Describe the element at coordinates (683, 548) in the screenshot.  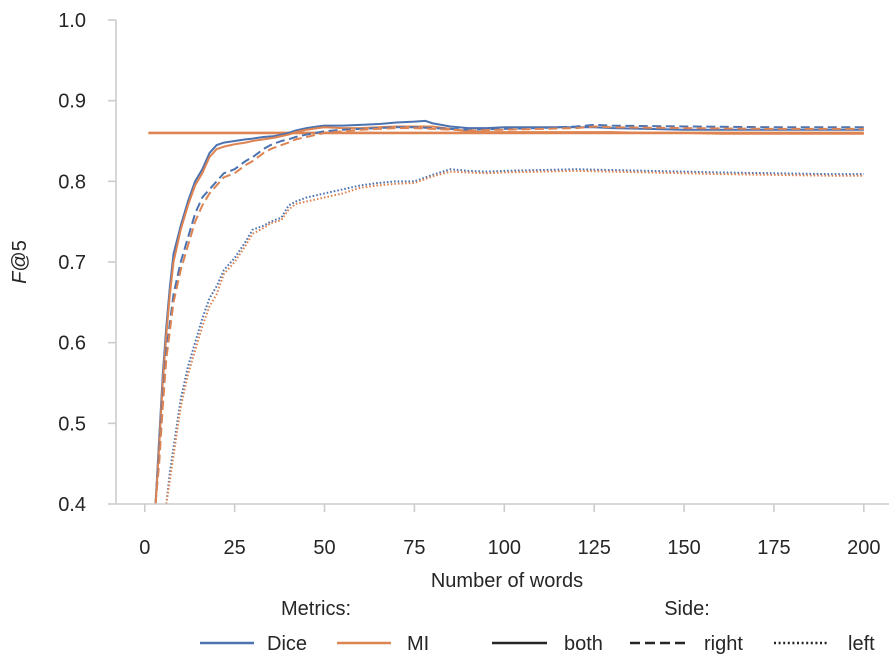
I see `x-tick-label: 150` at that location.